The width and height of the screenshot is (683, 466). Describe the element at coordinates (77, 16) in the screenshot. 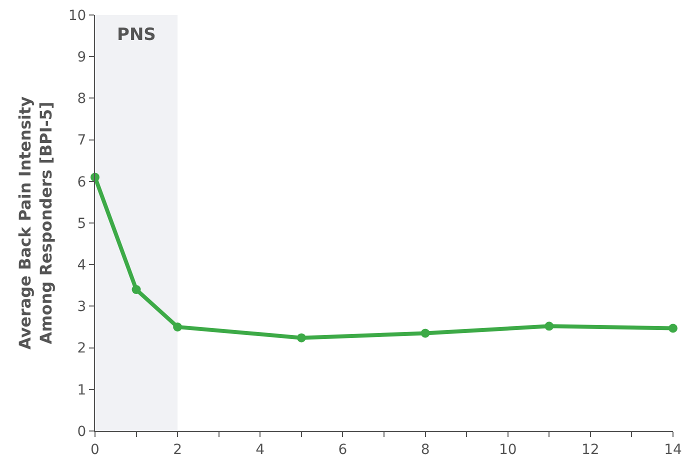

I see `y-tick-label: 10` at that location.